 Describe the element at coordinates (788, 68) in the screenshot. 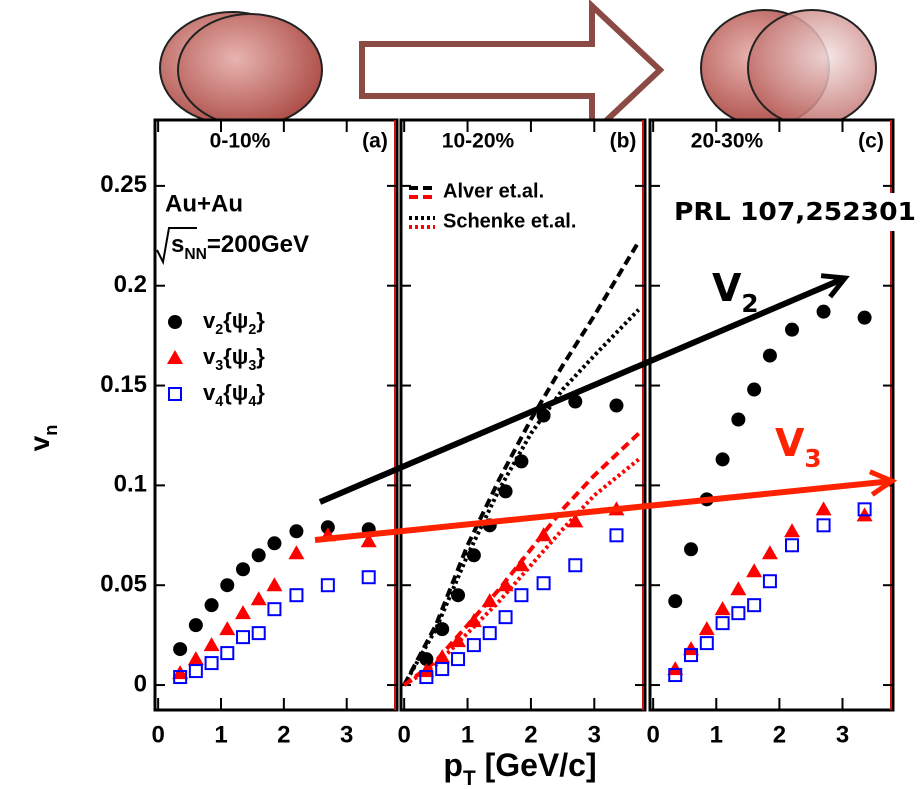

I see `nuclei-right` at that location.